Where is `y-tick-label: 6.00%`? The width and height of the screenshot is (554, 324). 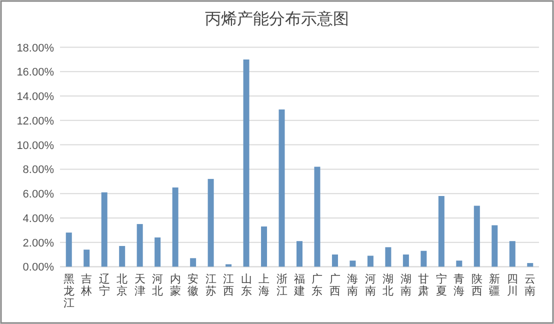 y-tick-label: 6.00% is located at coordinates (38, 194).